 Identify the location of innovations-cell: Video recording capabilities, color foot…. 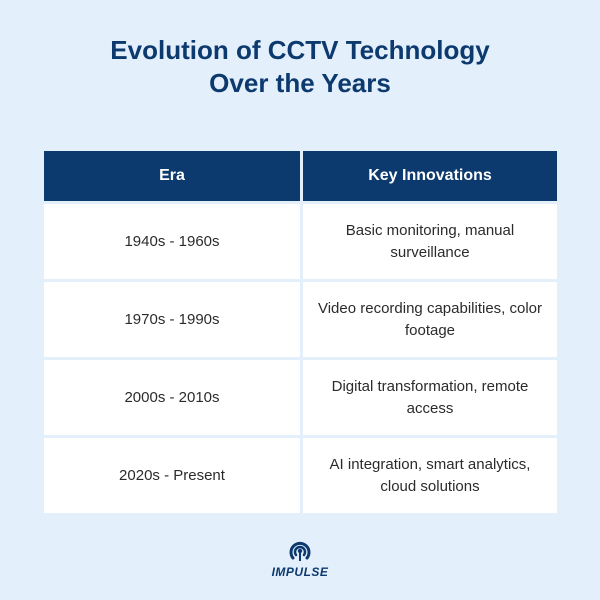
(430, 319).